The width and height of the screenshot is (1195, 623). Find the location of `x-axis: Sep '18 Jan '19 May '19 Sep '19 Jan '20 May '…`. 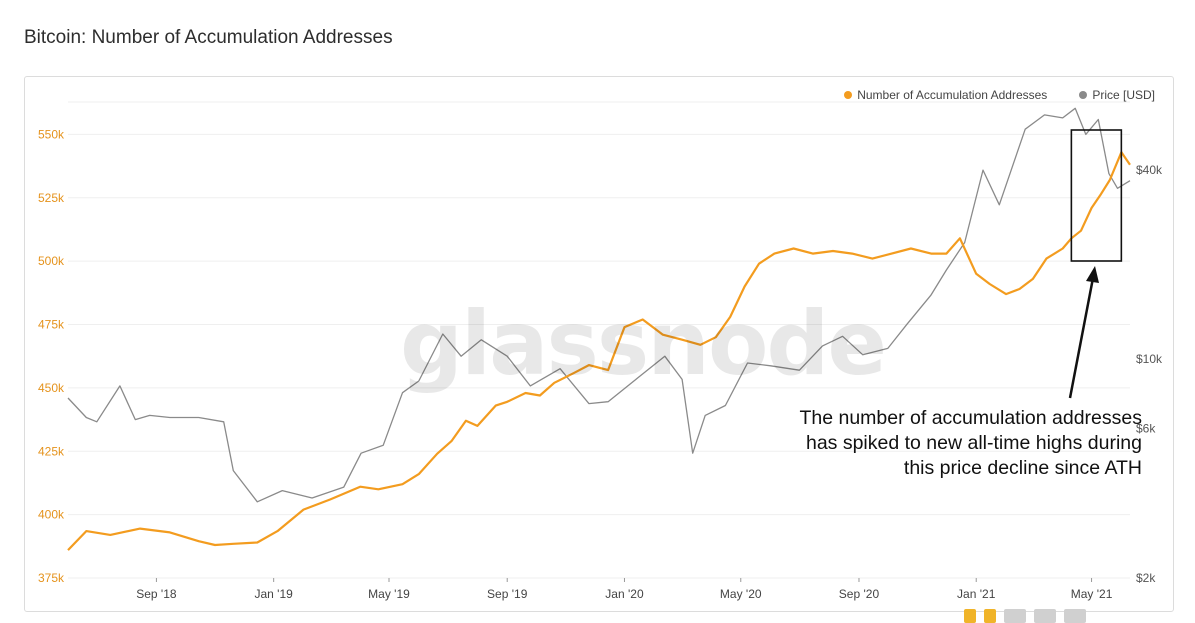

x-axis: Sep '18 Jan '19 May '19 Sep '19 Jan '20 May '… is located at coordinates (624, 589).